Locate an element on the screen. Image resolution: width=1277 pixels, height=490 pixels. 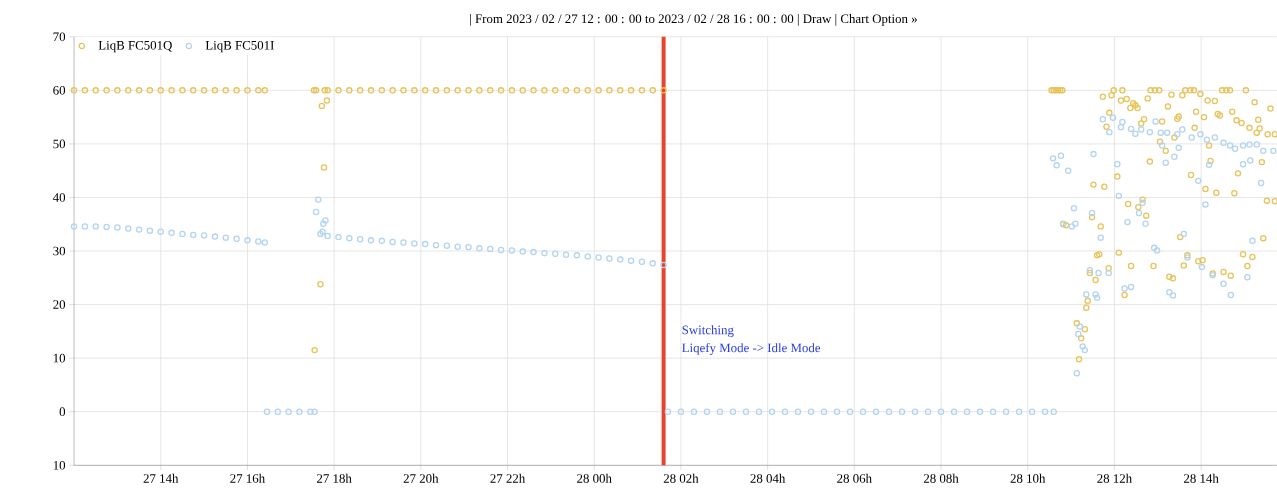
x-tick-label: 27 22h is located at coordinates (508, 478).